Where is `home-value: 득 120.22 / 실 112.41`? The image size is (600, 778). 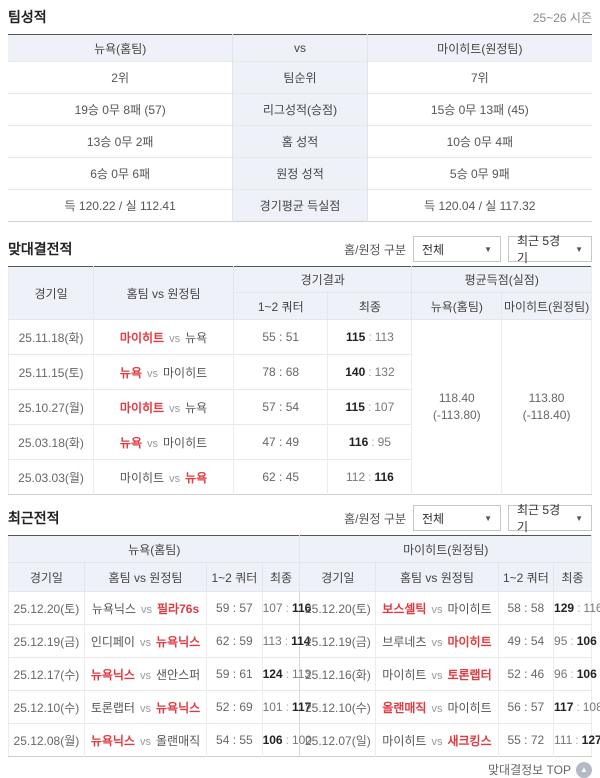
home-value: 득 120.22 / 실 112.41 is located at coordinates (120, 205).